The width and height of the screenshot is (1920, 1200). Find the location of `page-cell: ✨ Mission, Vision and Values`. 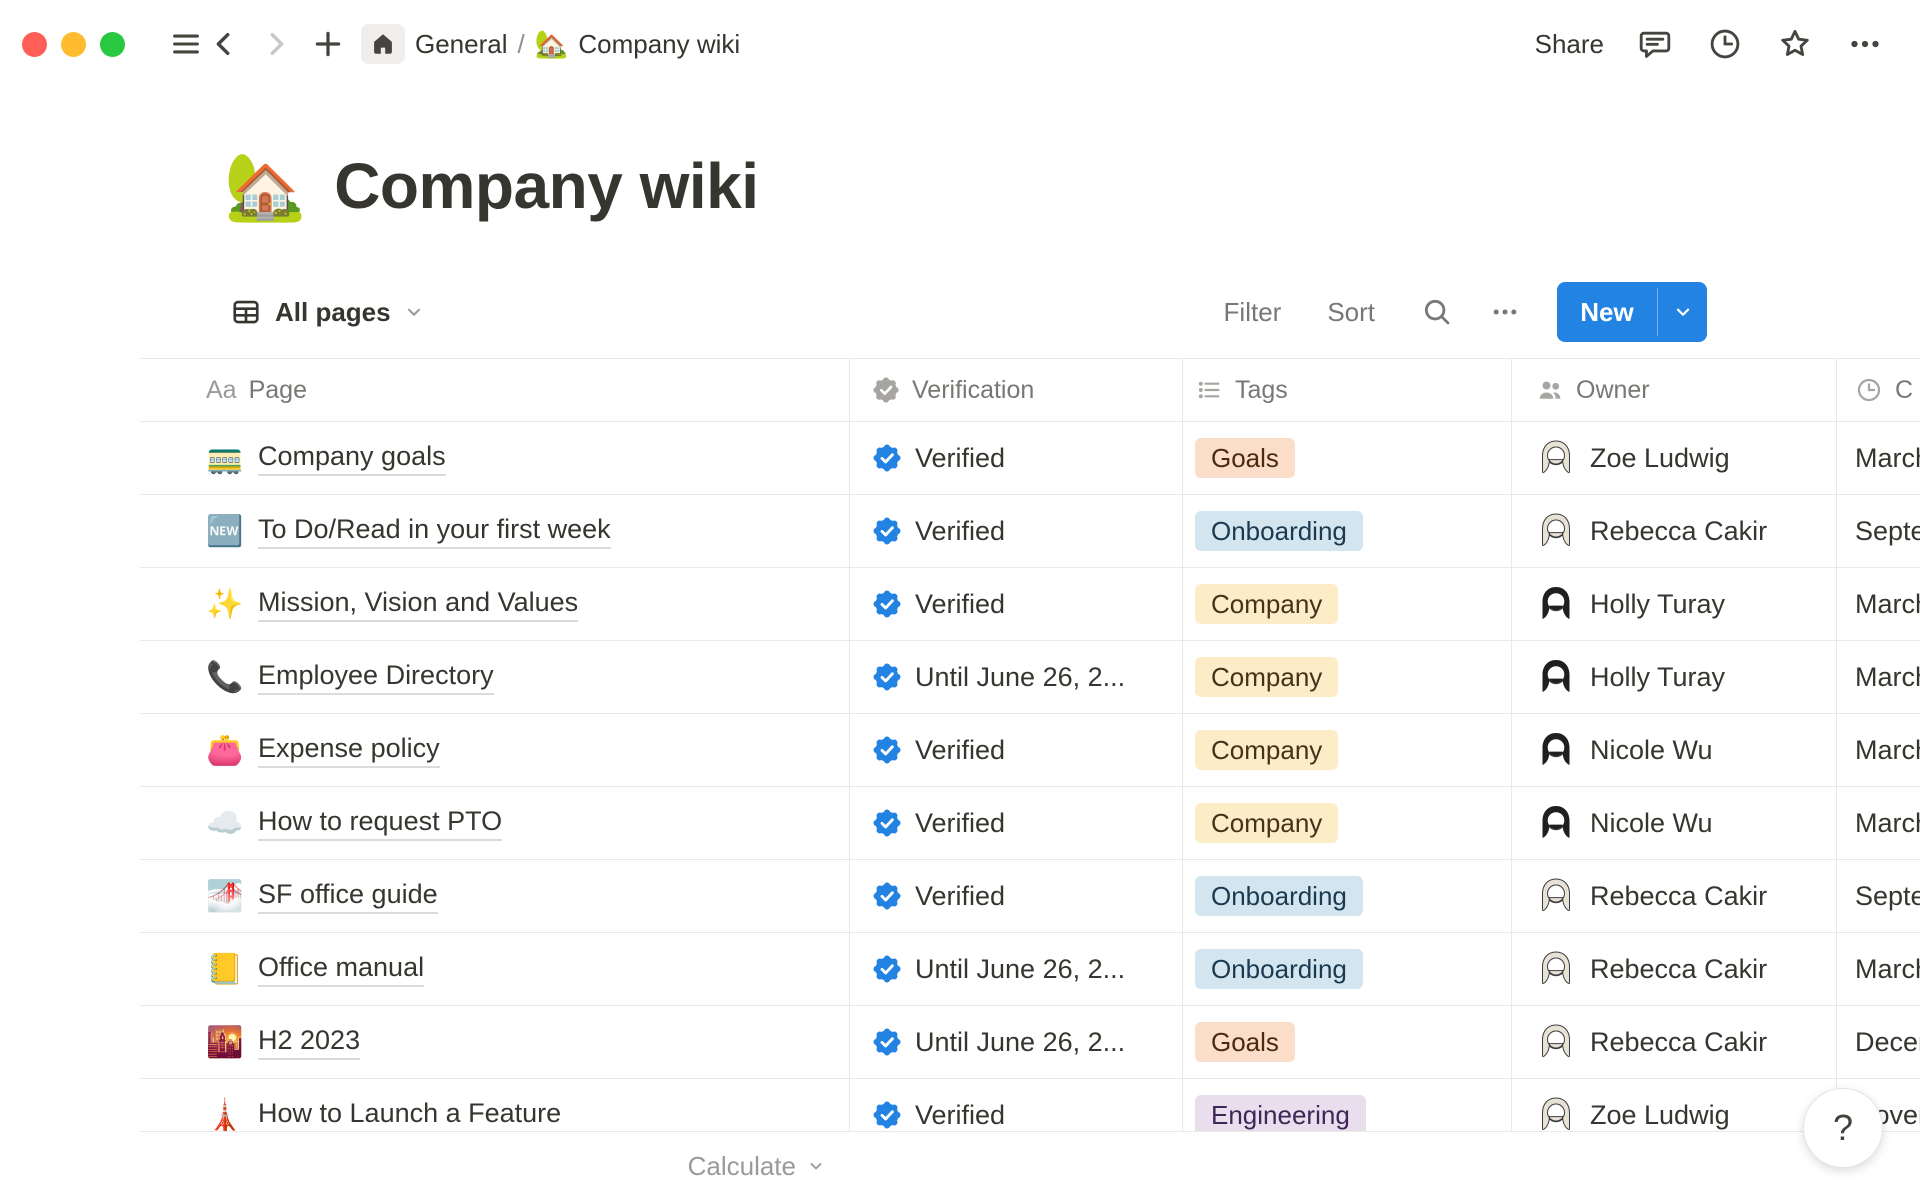

page-cell: ✨ Mission, Vision and Values is located at coordinates (495, 604).